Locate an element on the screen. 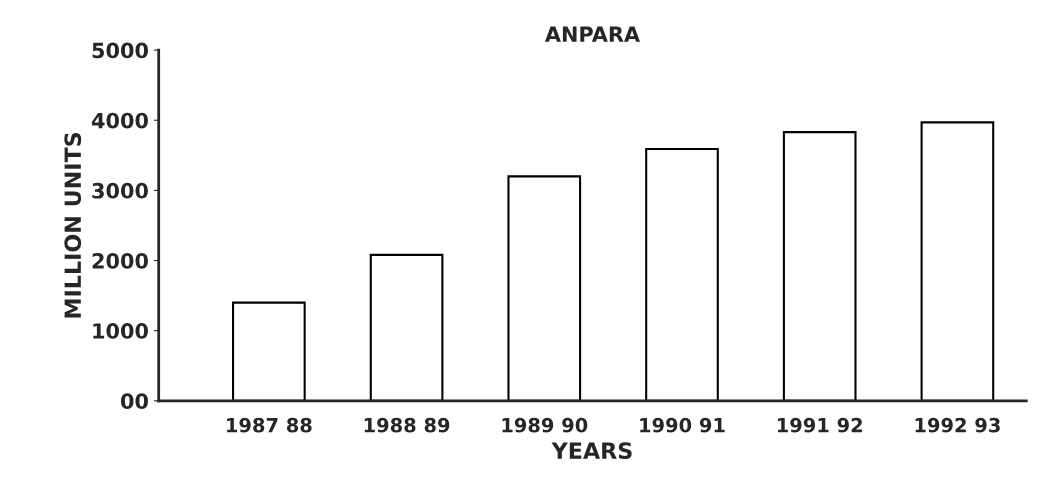 Image resolution: width=1058 pixels, height=501 pixels. chart-title: ANPARA is located at coordinates (592, 34).